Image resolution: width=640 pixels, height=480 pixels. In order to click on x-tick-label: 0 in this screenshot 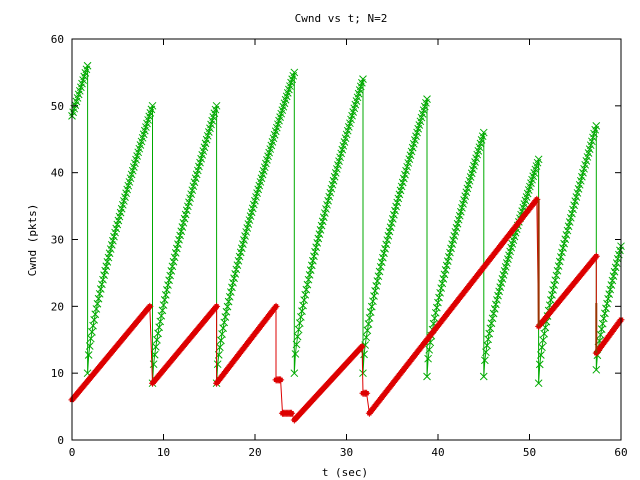, I will do `click(72, 452)`.